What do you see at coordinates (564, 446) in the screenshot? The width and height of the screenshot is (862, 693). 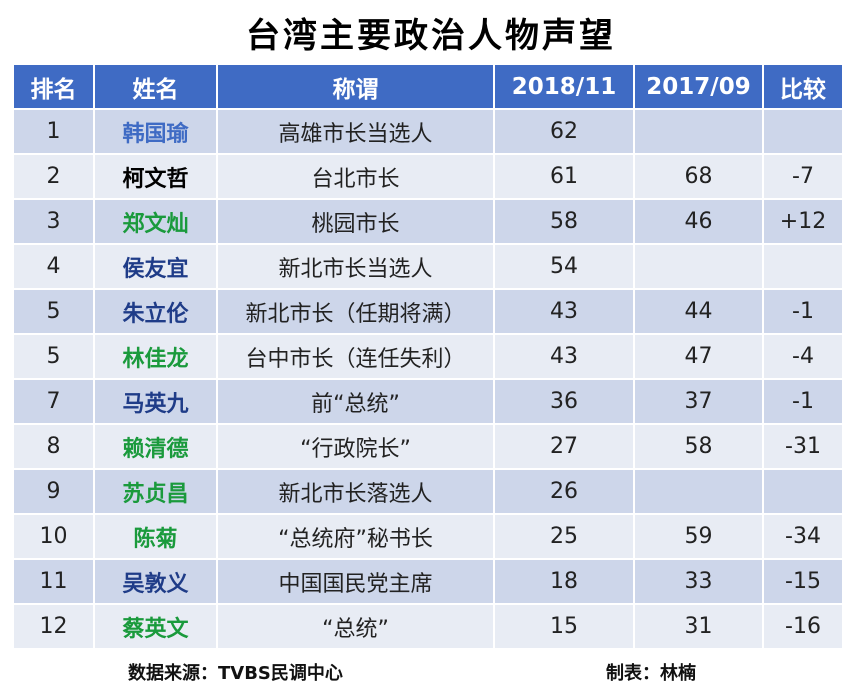 I see `cell-2018: 27` at bounding box center [564, 446].